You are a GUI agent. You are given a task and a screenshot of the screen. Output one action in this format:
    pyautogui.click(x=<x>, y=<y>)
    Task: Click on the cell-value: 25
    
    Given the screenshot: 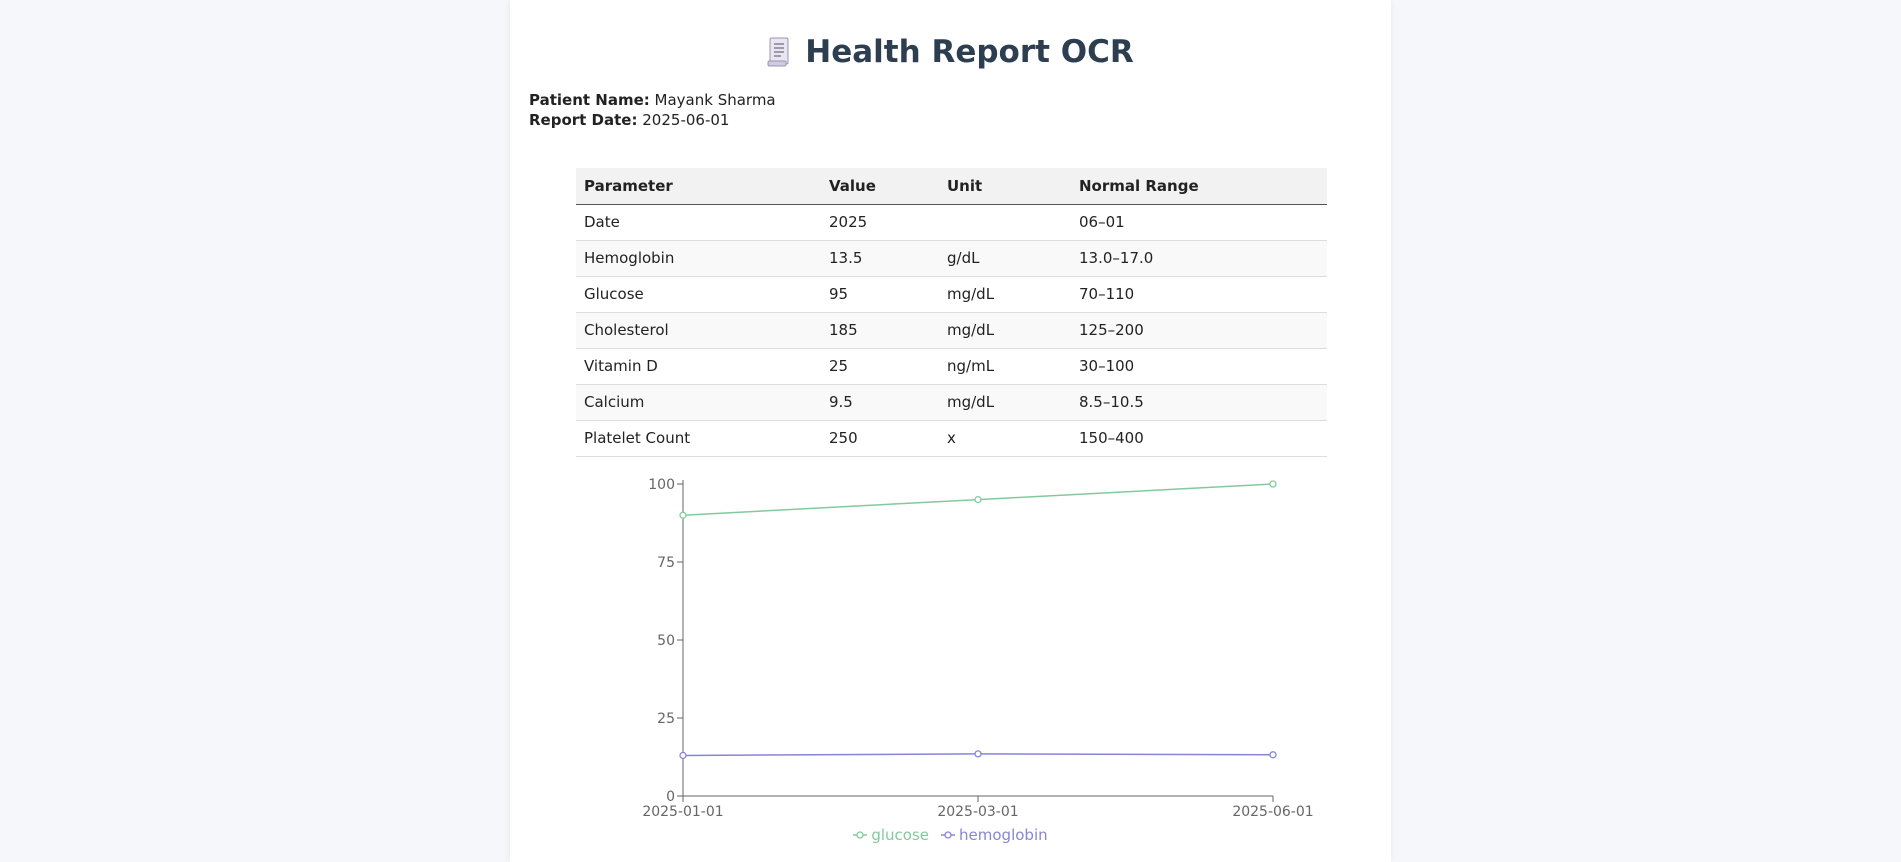 What is the action you would take?
    pyautogui.click(x=880, y=366)
    